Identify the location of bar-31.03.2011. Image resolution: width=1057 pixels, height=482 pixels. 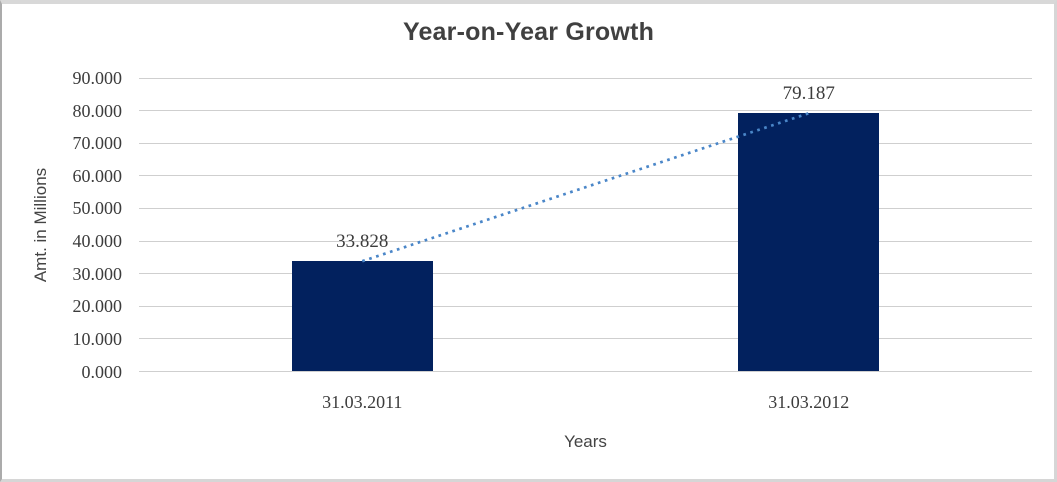
(362, 316).